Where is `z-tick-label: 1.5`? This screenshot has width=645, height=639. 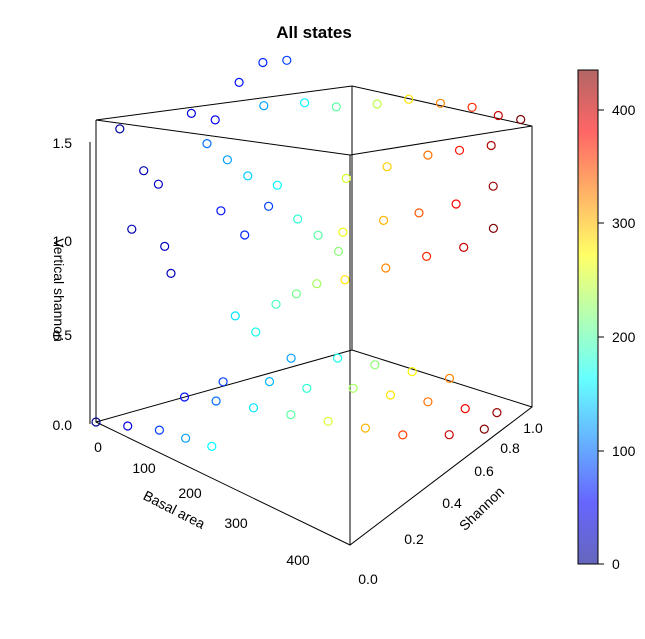 z-tick-label: 1.5 is located at coordinates (63, 143).